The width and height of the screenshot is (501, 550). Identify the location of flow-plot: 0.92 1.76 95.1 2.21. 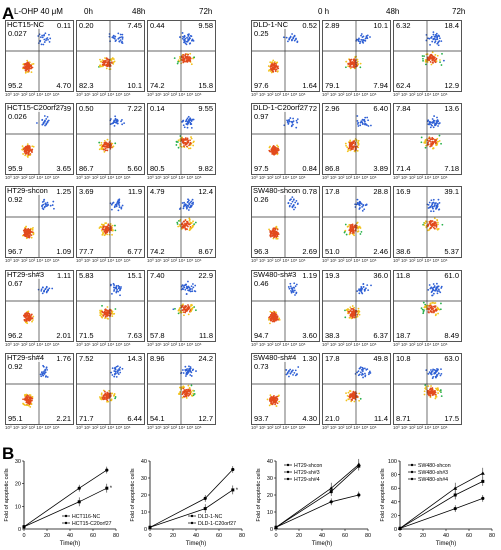
(39, 389).